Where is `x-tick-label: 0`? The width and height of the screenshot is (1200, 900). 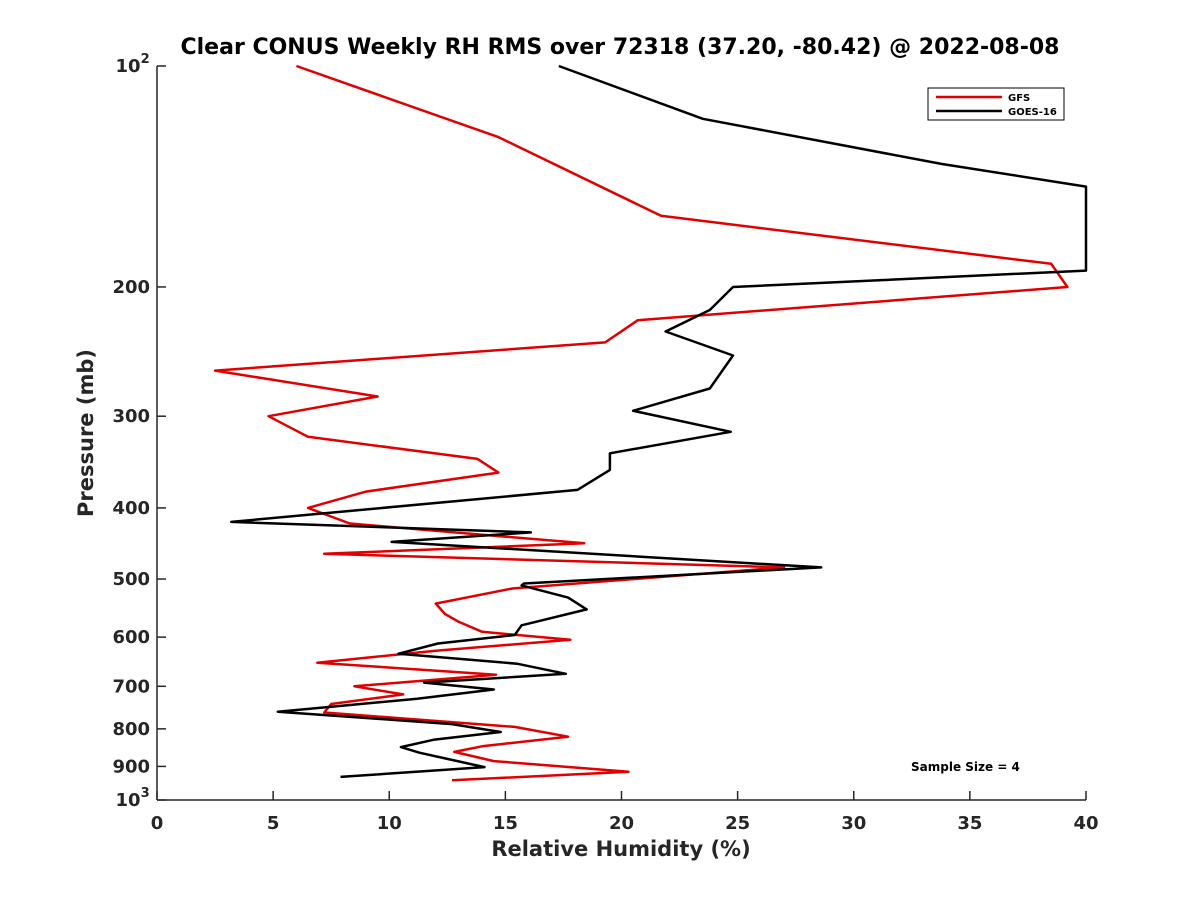 x-tick-label: 0 is located at coordinates (157, 823).